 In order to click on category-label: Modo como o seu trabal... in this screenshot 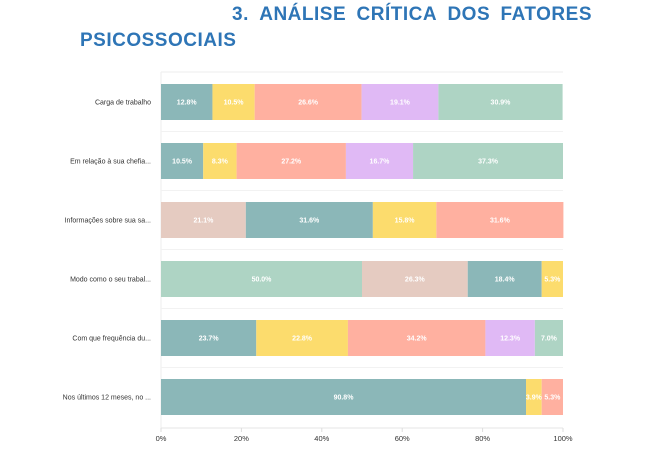, I will do `click(110, 280)`.